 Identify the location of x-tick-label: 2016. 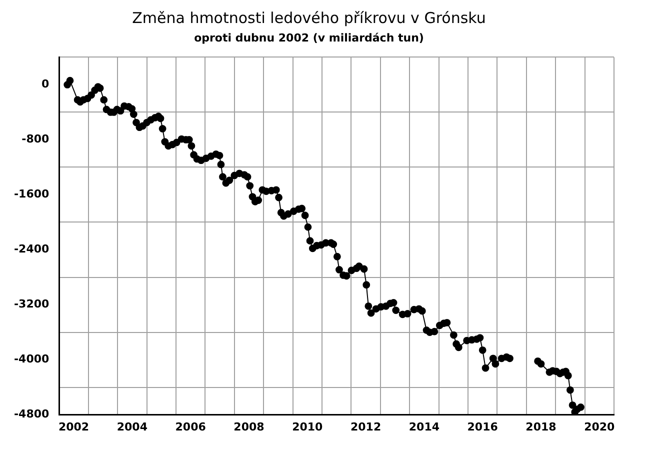
(482, 427).